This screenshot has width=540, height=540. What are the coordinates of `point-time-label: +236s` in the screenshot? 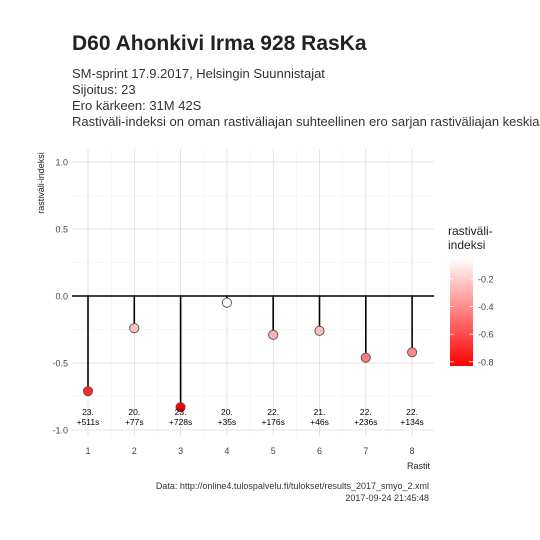 It's located at (365, 422).